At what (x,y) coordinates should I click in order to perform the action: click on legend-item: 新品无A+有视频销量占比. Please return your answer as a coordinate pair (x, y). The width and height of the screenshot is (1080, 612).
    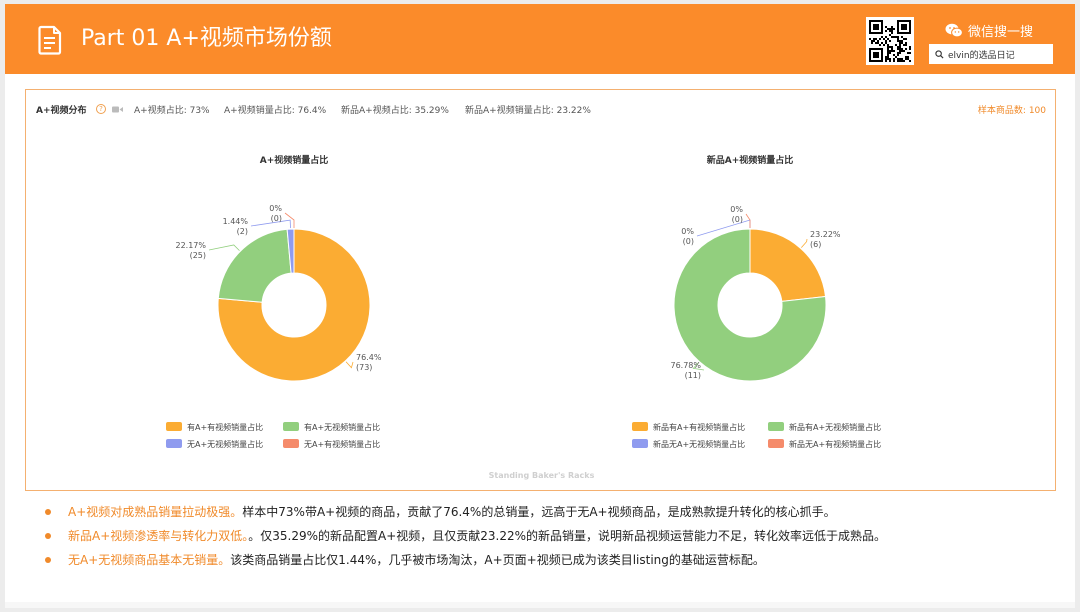
    Looking at the image, I should click on (824, 444).